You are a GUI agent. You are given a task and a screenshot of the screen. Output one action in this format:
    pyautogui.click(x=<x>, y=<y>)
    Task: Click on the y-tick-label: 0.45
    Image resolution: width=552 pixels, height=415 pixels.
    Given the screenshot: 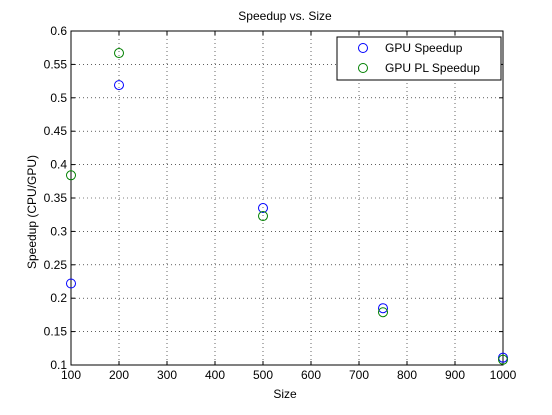 What is the action you would take?
    pyautogui.click(x=56, y=131)
    